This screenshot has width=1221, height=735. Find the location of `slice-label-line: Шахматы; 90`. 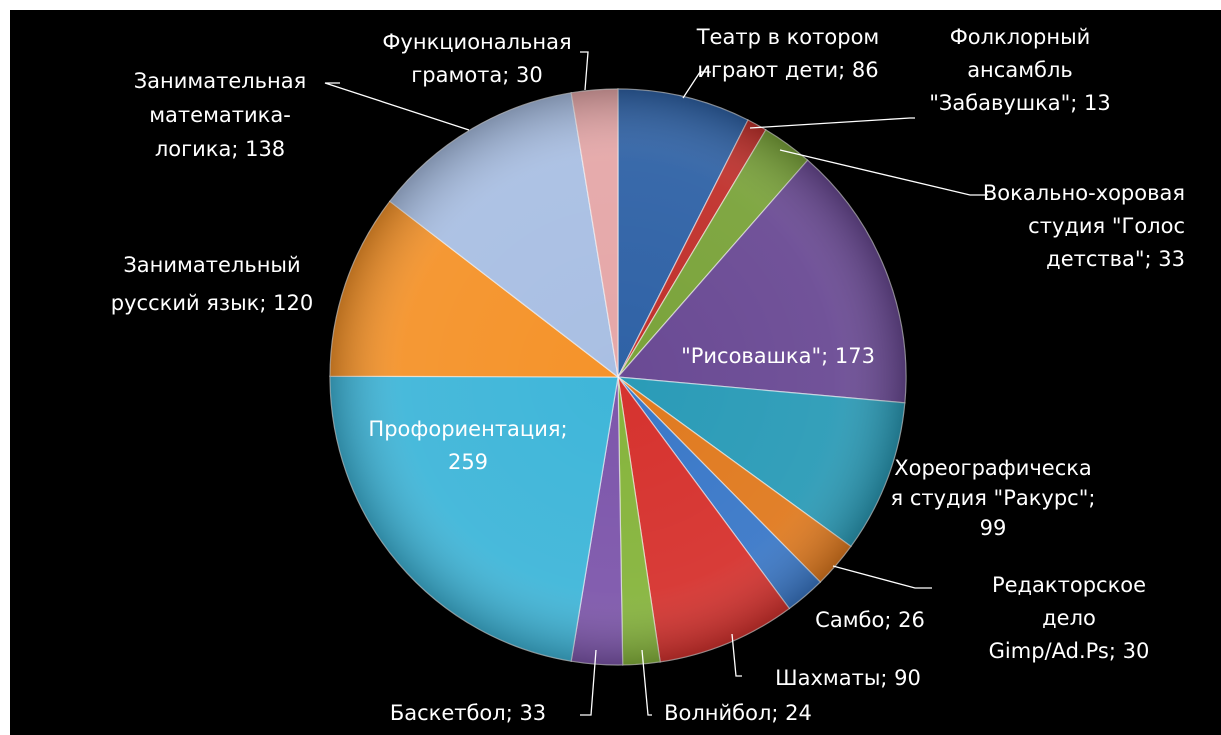

slice-label-line: Шахматы; 90 is located at coordinates (848, 678).